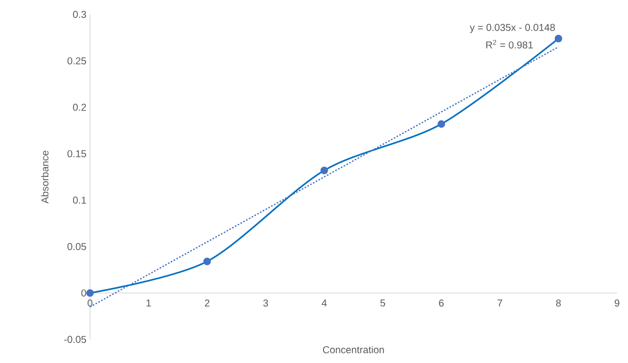 Image resolution: width=628 pixels, height=363 pixels. Describe the element at coordinates (558, 303) in the screenshot. I see `x-tick-label: 8` at that location.